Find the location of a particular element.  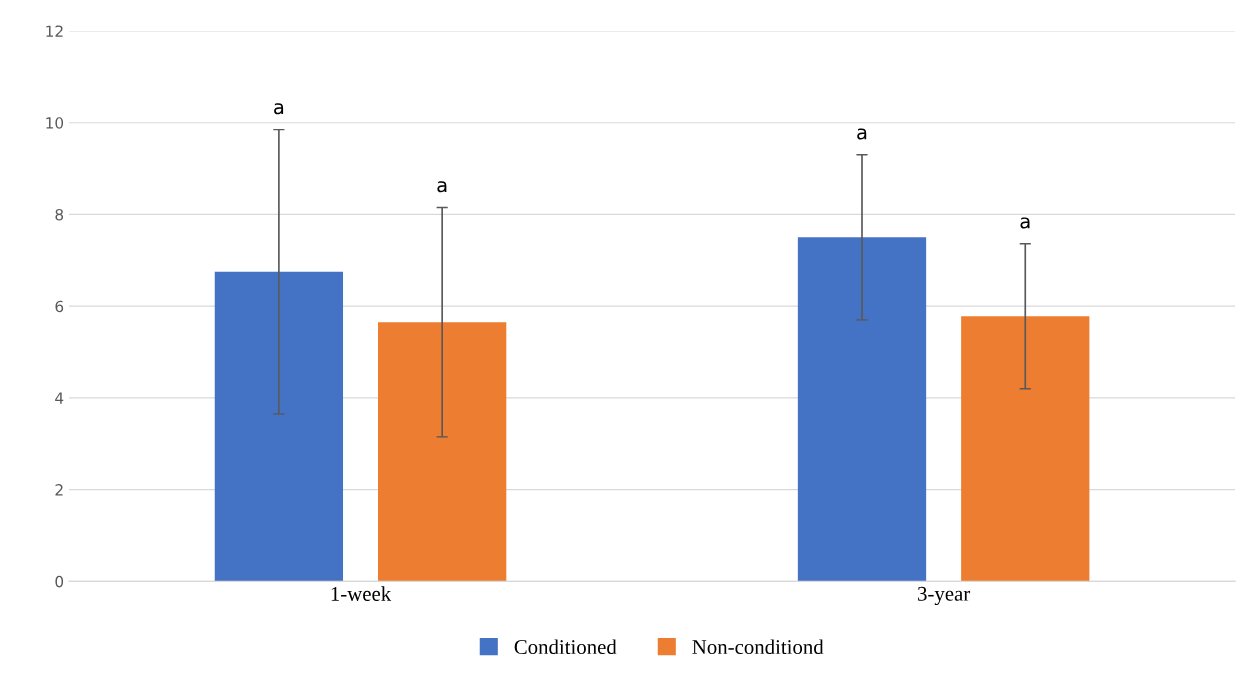

y-tick-label: 0 is located at coordinates (59, 581).